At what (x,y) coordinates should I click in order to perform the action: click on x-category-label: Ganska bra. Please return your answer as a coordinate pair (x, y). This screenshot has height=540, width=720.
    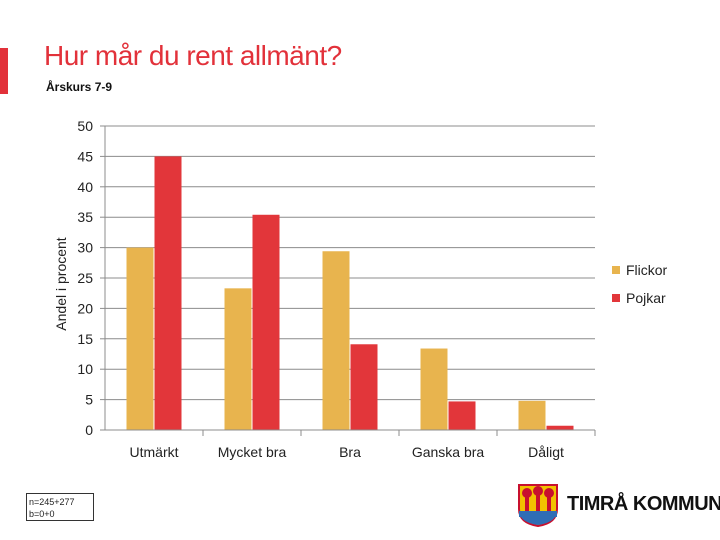
    Looking at the image, I should click on (448, 452).